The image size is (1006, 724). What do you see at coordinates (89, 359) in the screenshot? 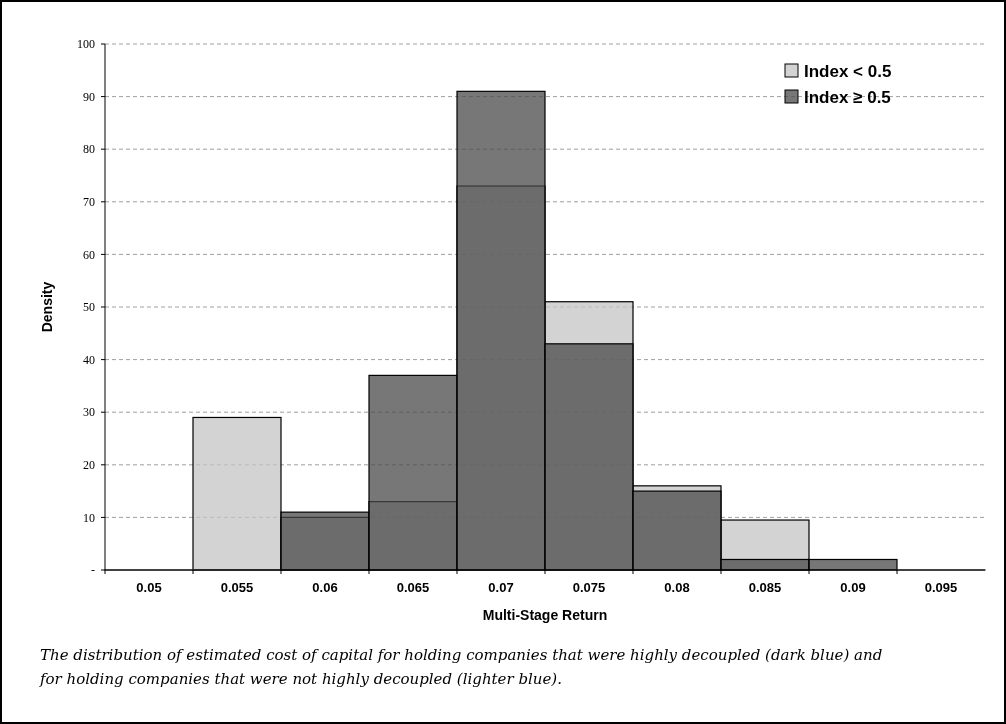
I see `y-tick-label: 40` at bounding box center [89, 359].